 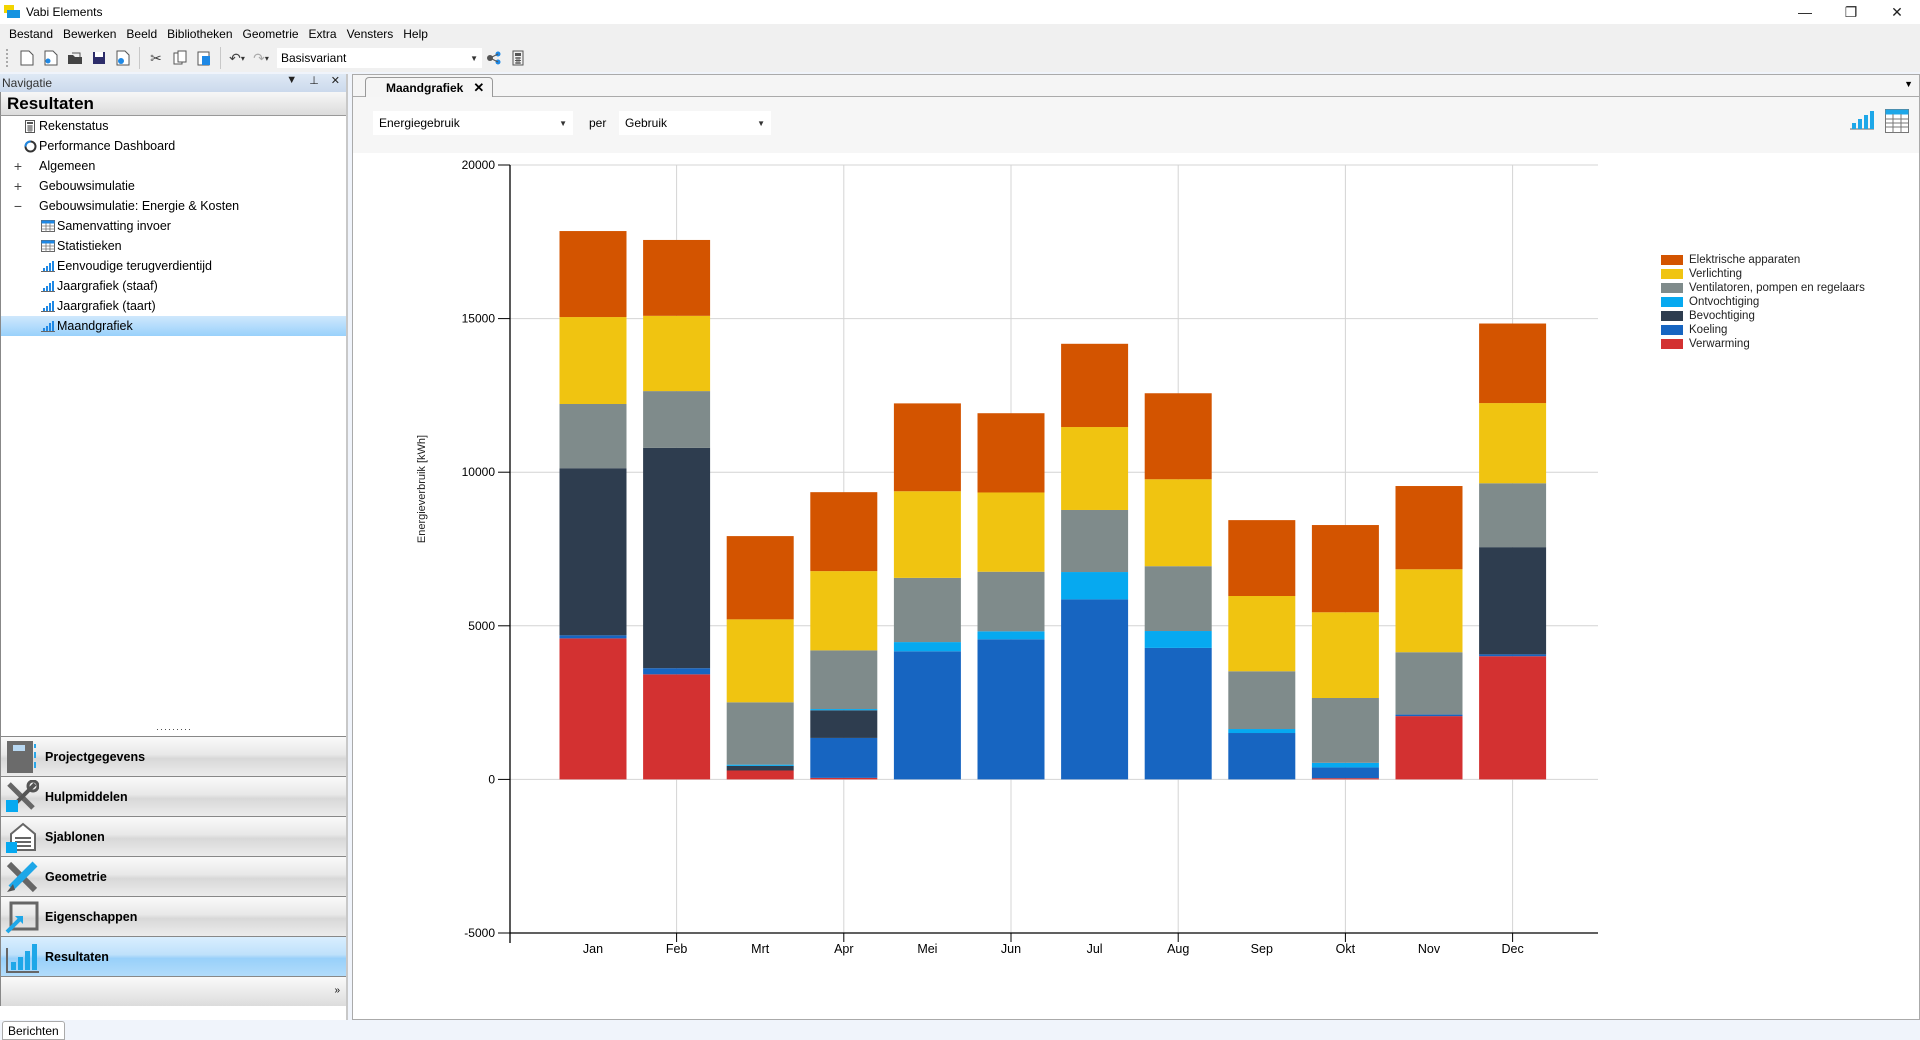 I want to click on bar-segment-verwarming-feb, so click(x=677, y=727).